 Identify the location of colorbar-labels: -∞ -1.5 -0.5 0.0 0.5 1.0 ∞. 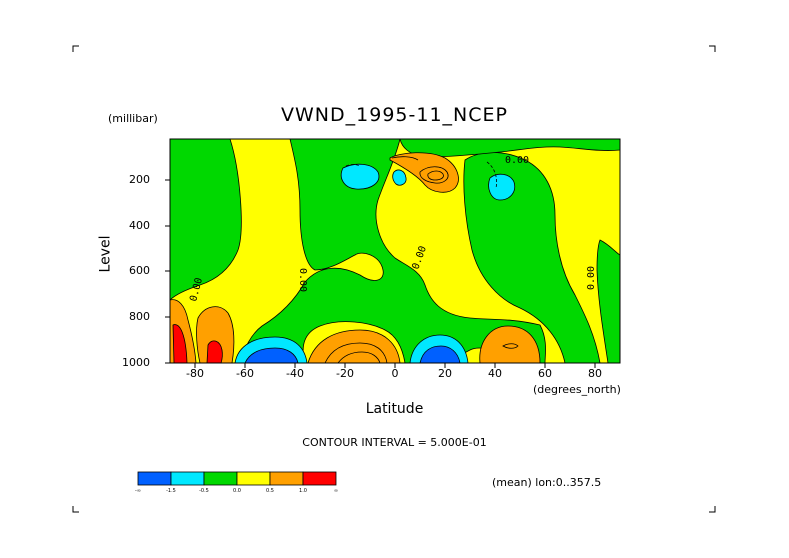
(236, 491).